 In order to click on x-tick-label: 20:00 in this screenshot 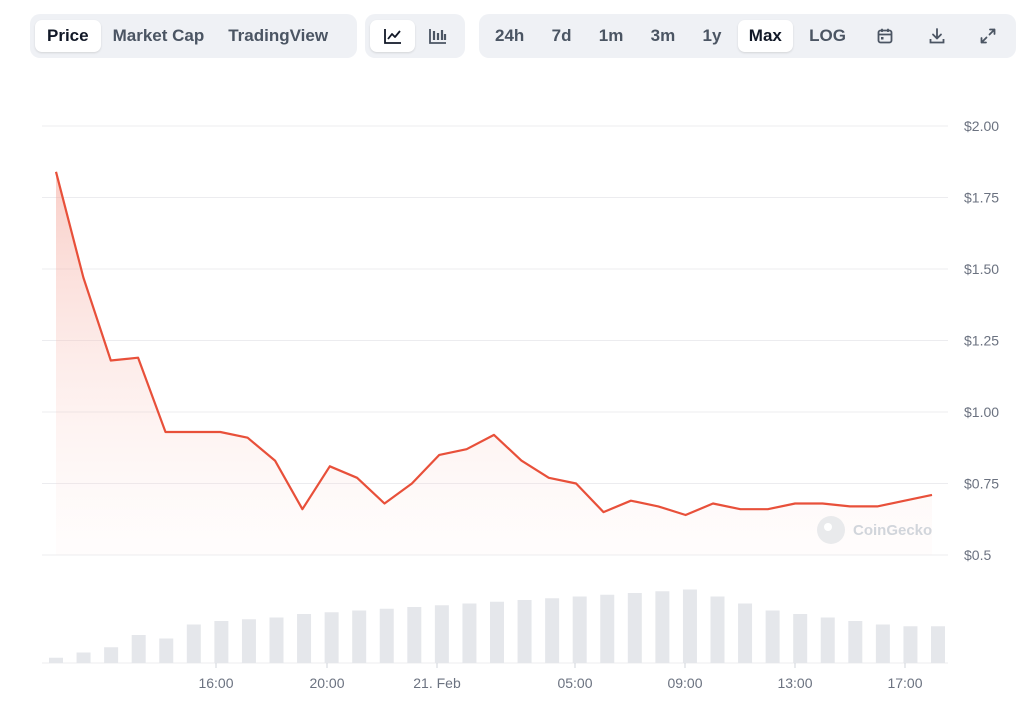, I will do `click(326, 683)`.